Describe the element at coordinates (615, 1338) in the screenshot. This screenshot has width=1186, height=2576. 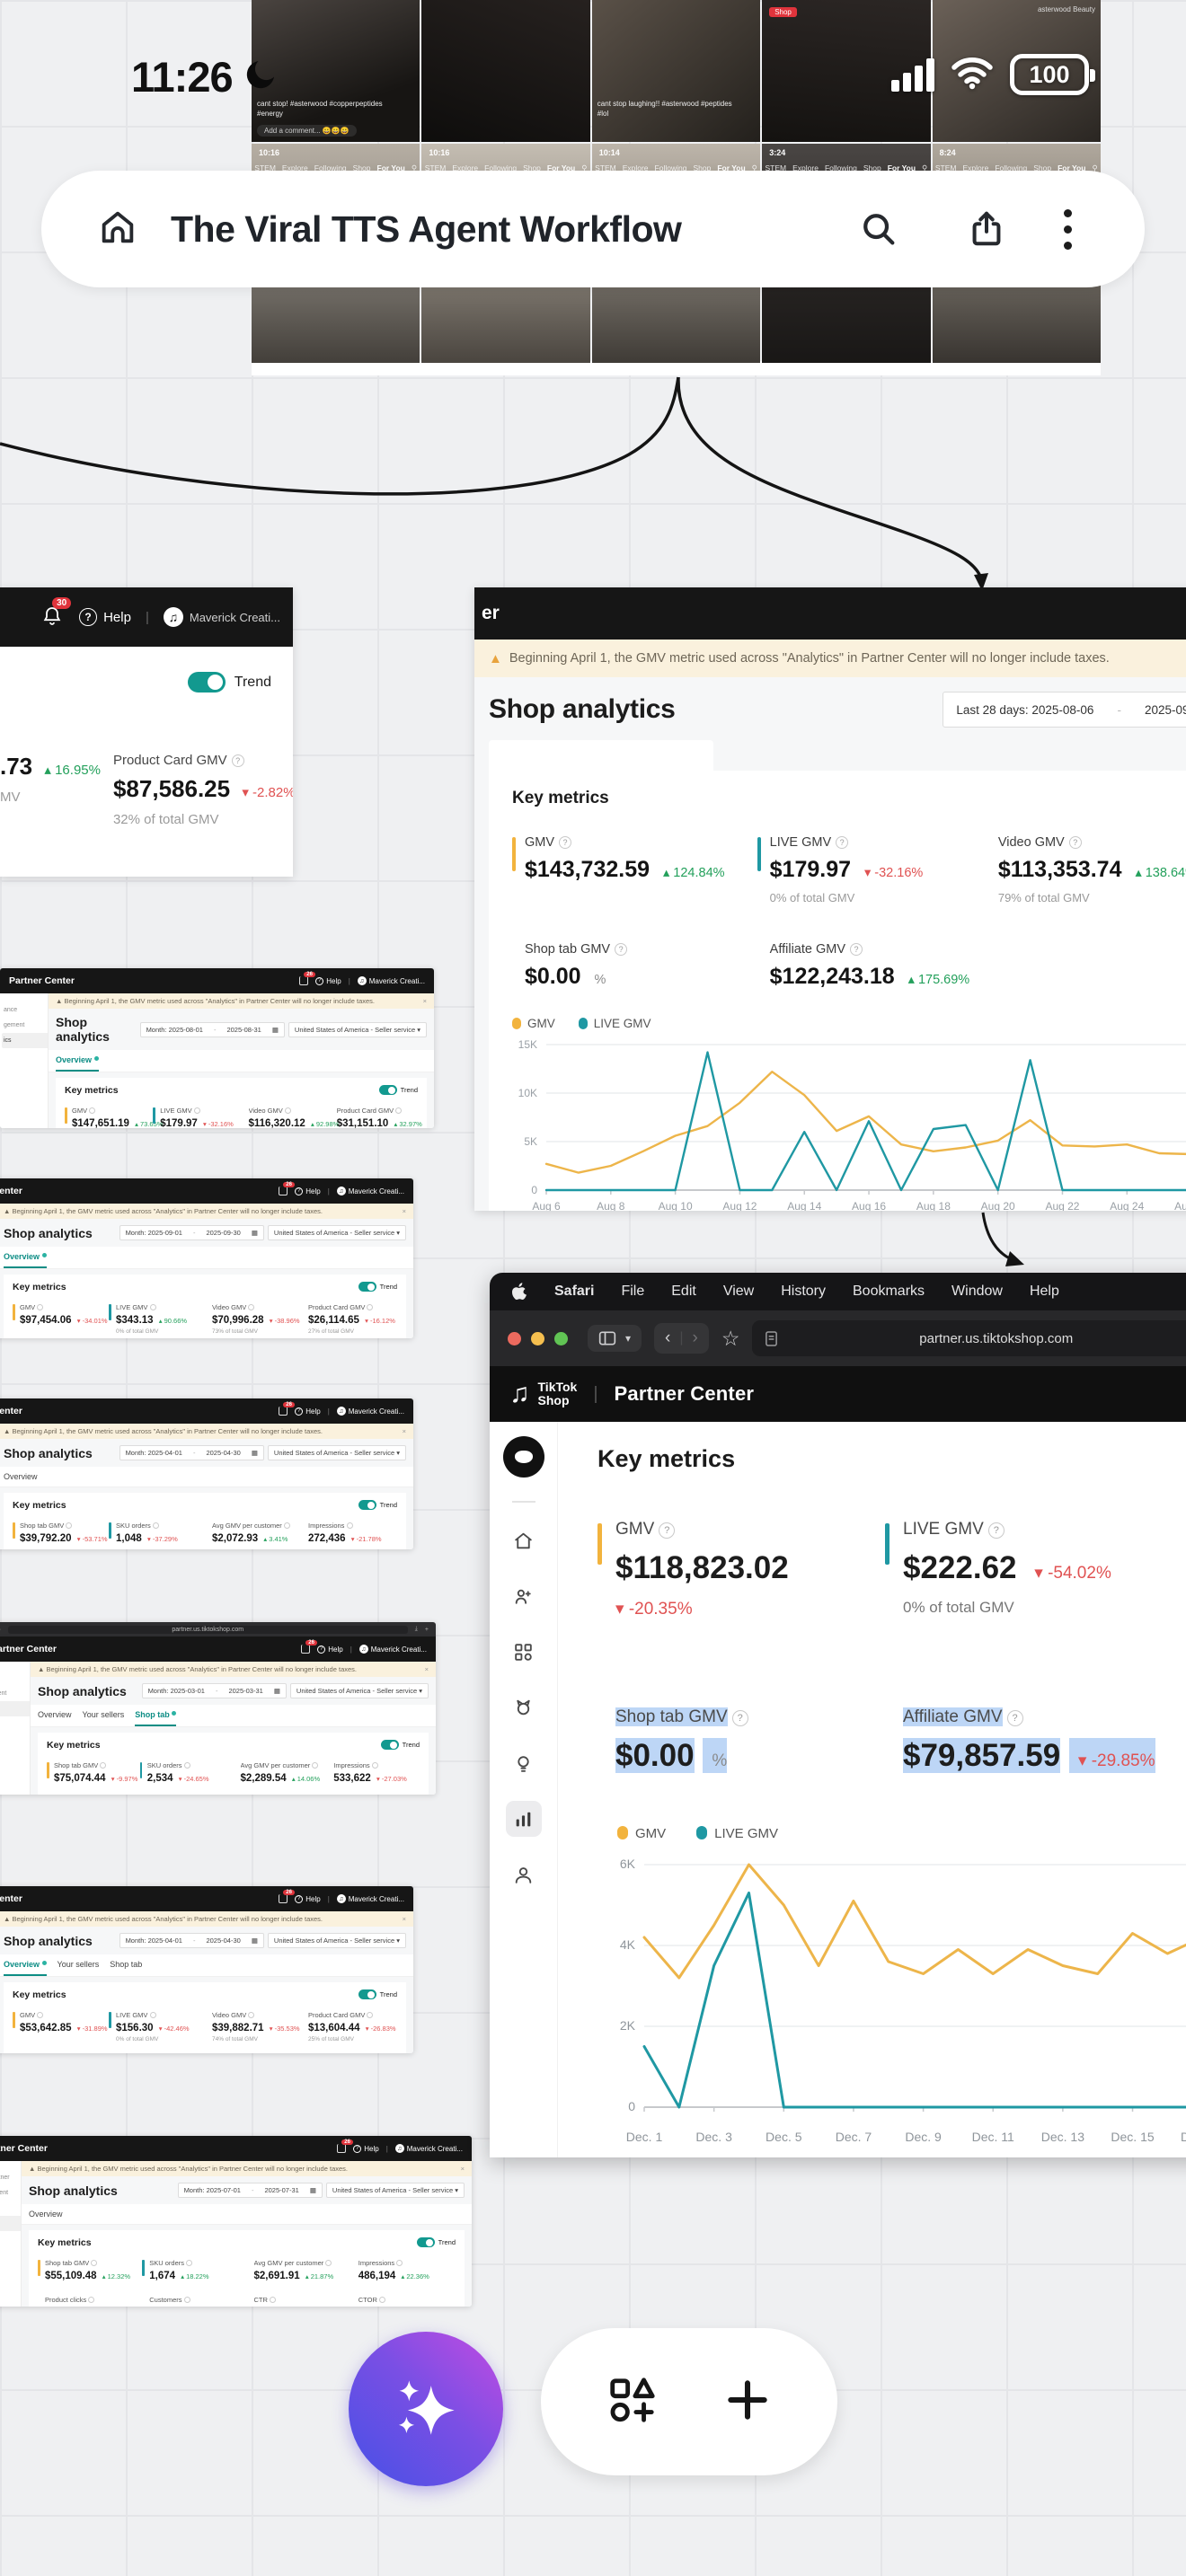
I see `sidebar-toggle-button: ▾` at that location.